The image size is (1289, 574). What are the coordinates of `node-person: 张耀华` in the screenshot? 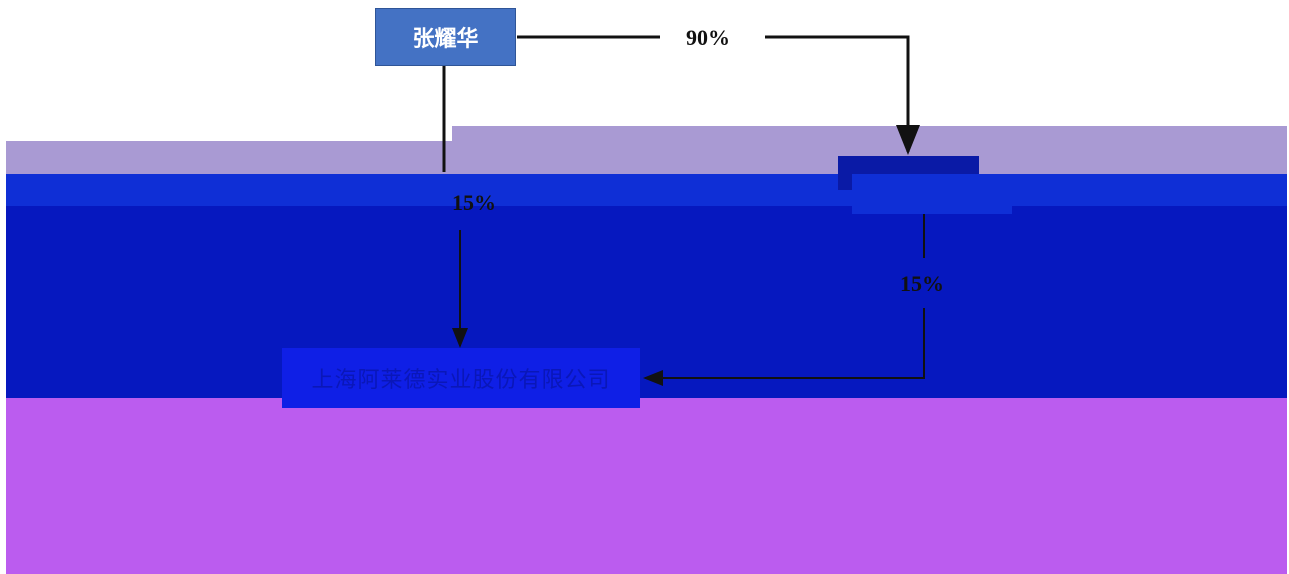 It's located at (445, 37).